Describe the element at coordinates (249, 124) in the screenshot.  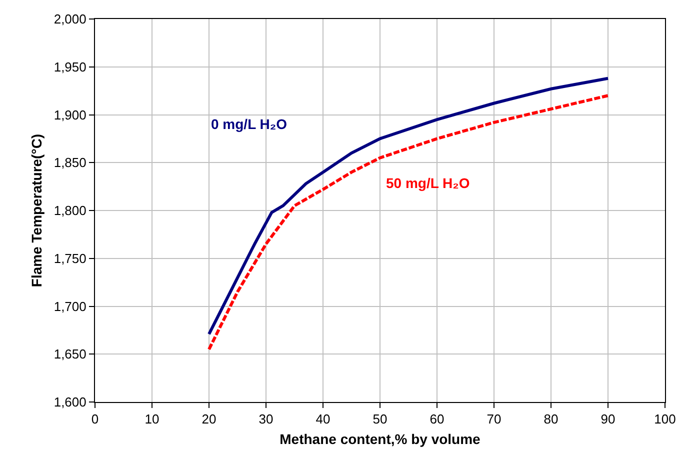
I see `text: 0 mg/L H₂O` at that location.